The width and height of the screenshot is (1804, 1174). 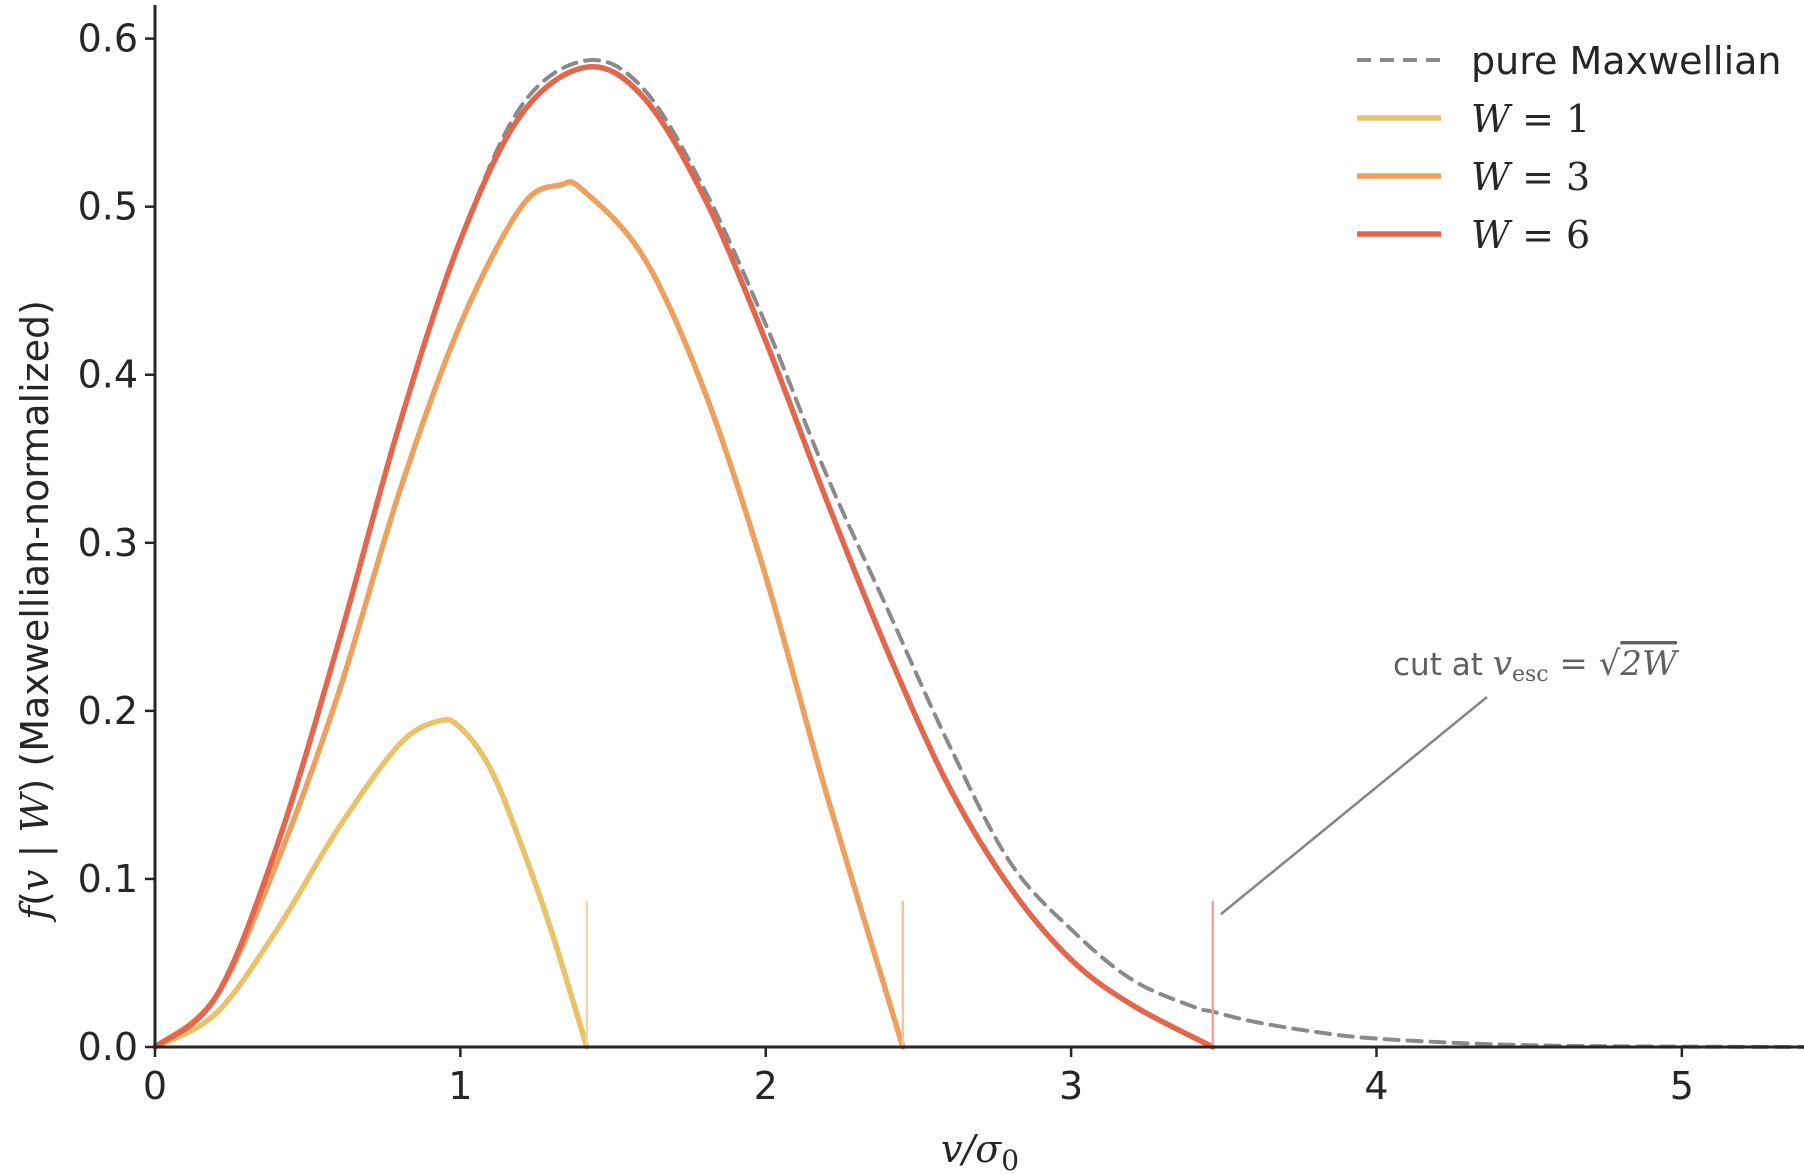 What do you see at coordinates (1536, 665) in the screenshot?
I see `annotation-text: cut at vesc = √2W` at bounding box center [1536, 665].